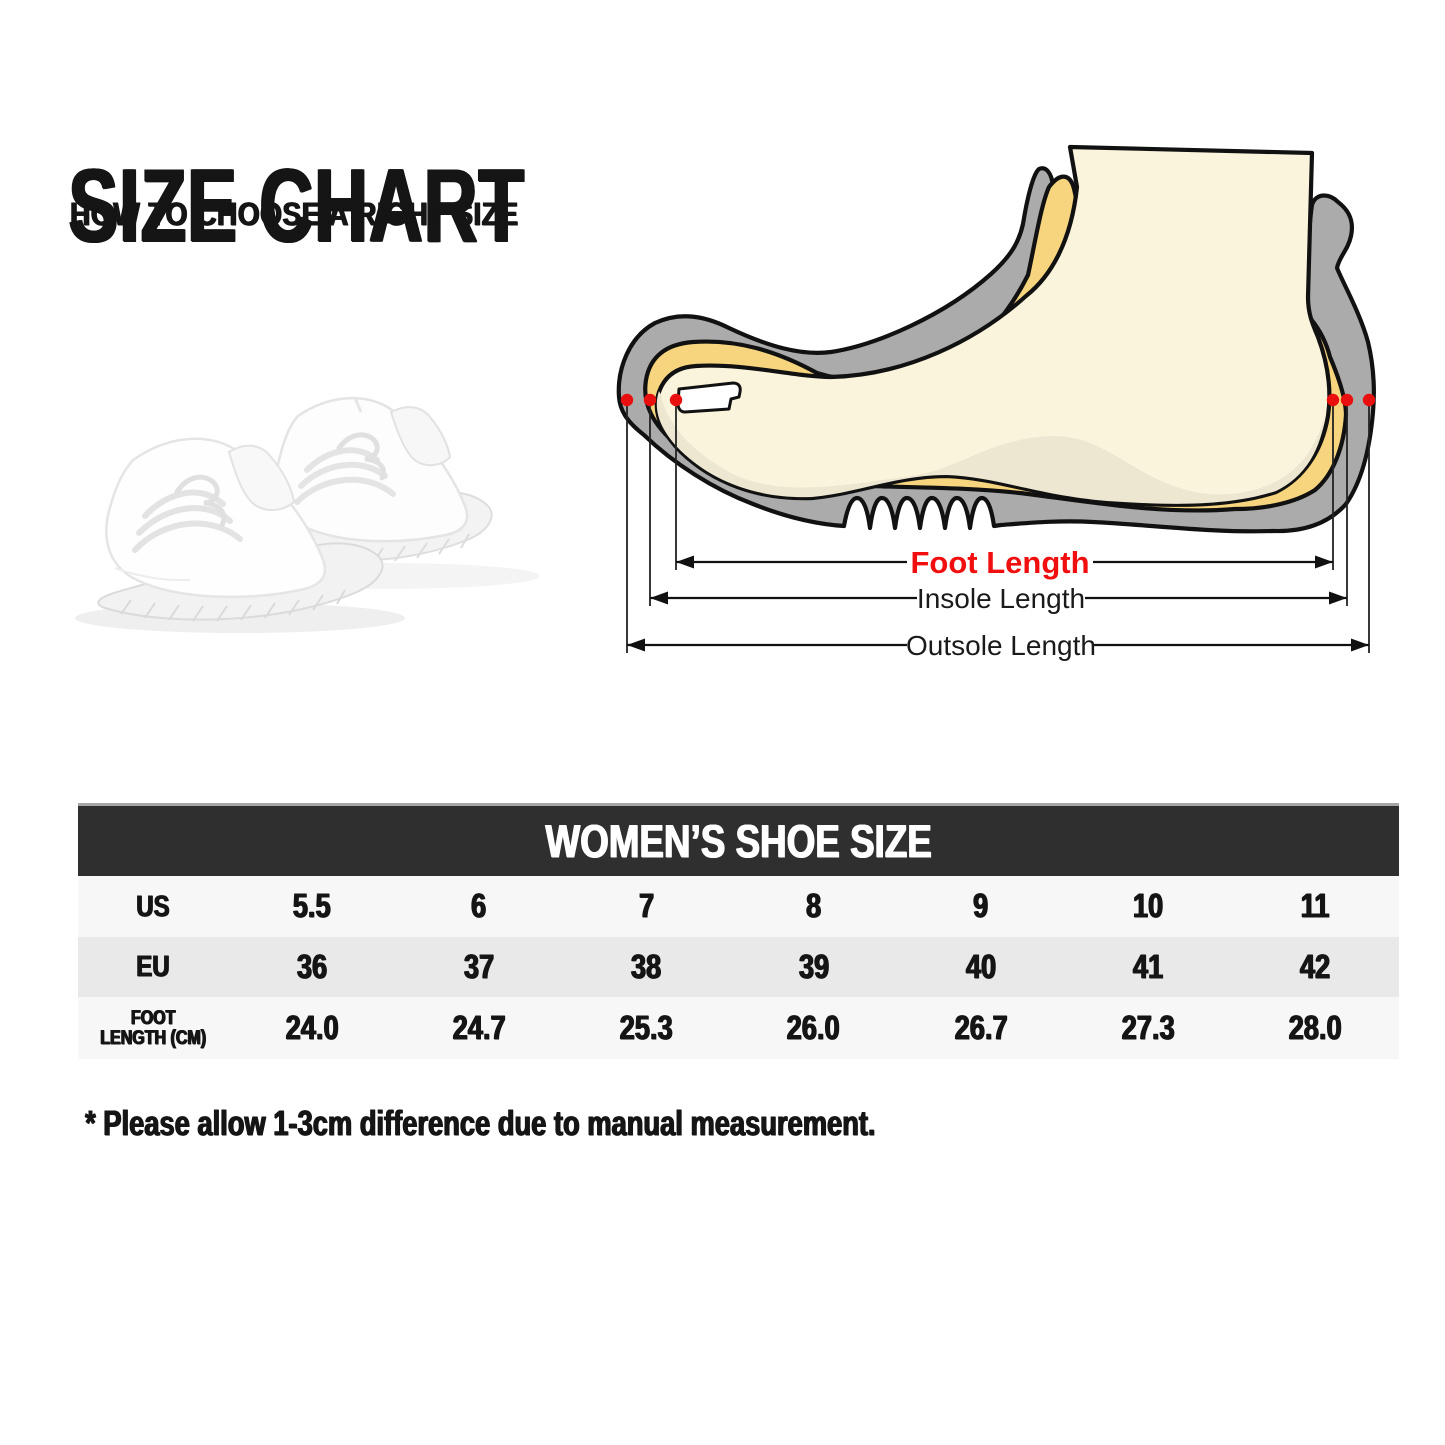 This screenshot has height=1445, width=1445. Describe the element at coordinates (738, 906) in the screenshot. I see `table-row-us: US 5.5 6 7 8 9 10 11` at that location.